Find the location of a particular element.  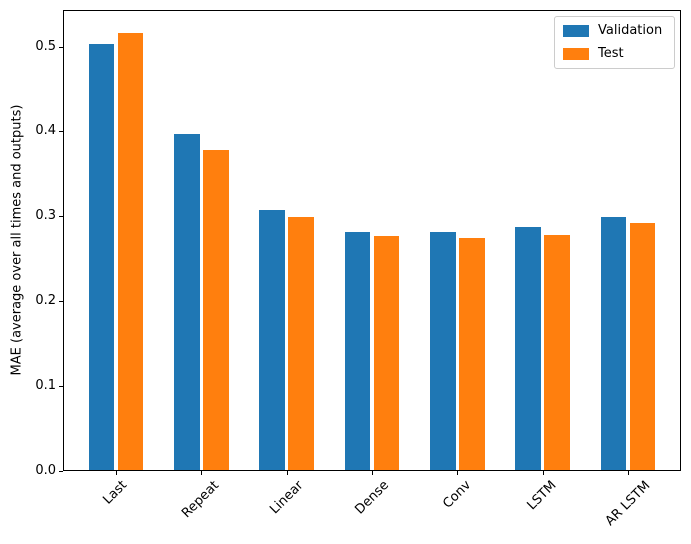

bar-test-repeat is located at coordinates (215, 310).